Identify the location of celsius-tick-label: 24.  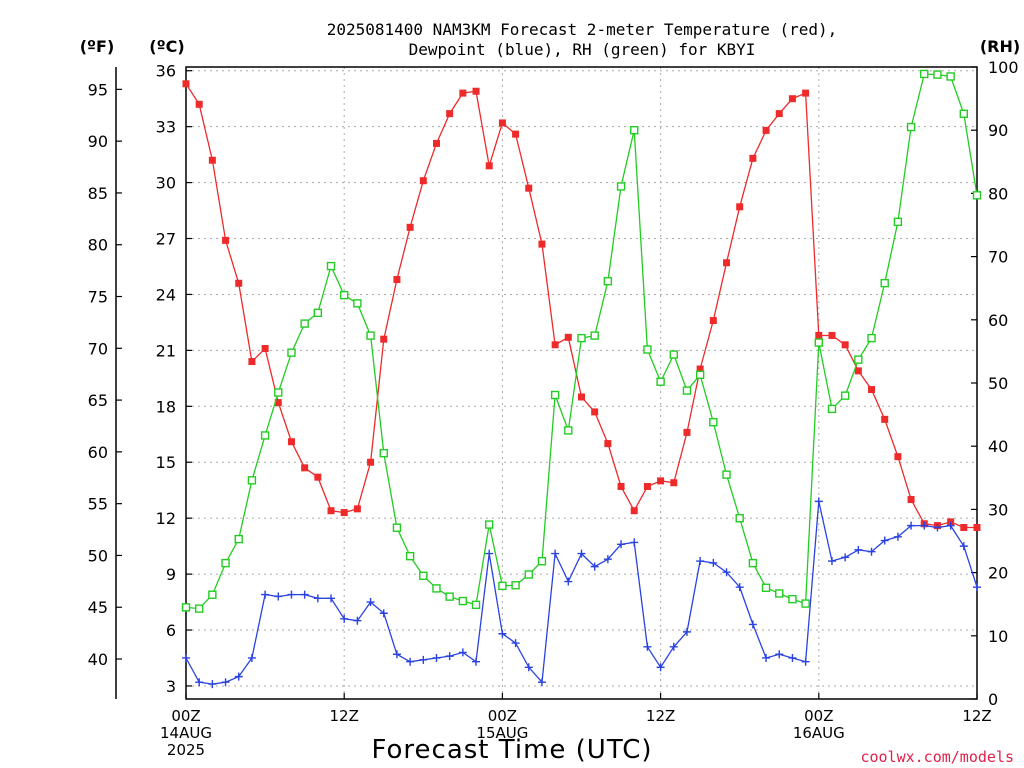
(166, 294).